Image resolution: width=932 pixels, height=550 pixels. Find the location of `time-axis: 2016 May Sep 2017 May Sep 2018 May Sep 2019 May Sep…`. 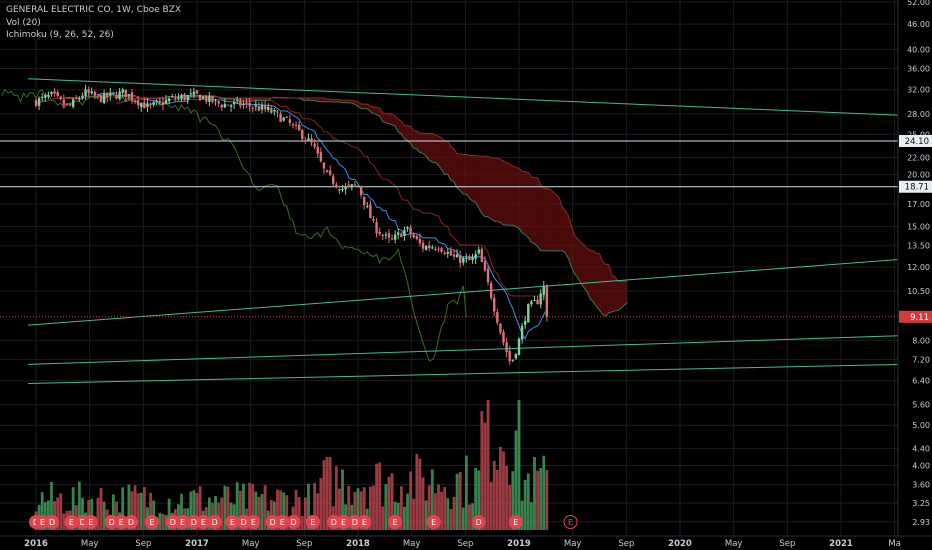

time-axis: 2016 May Sep 2017 May Sep 2018 May Sep 2019 May Sep… is located at coordinates (466, 542).